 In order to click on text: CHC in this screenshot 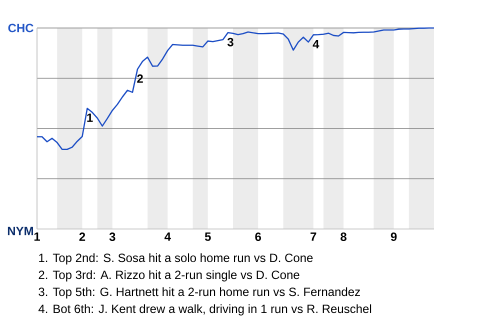, I will do `click(21, 28)`.